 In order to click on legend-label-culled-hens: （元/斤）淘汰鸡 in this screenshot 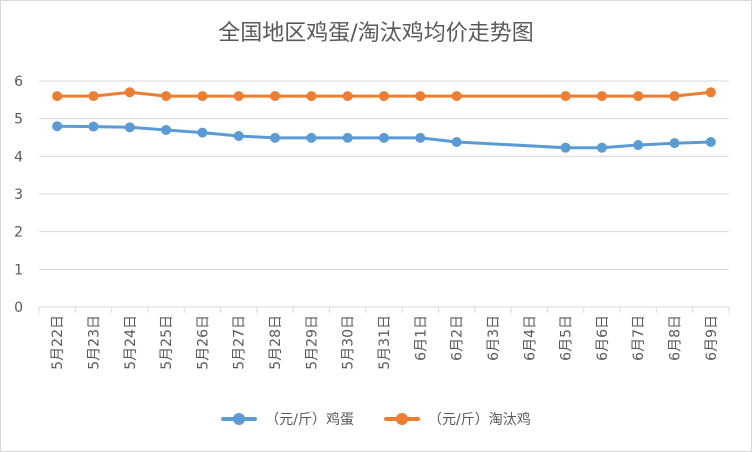, I will do `click(479, 420)`.